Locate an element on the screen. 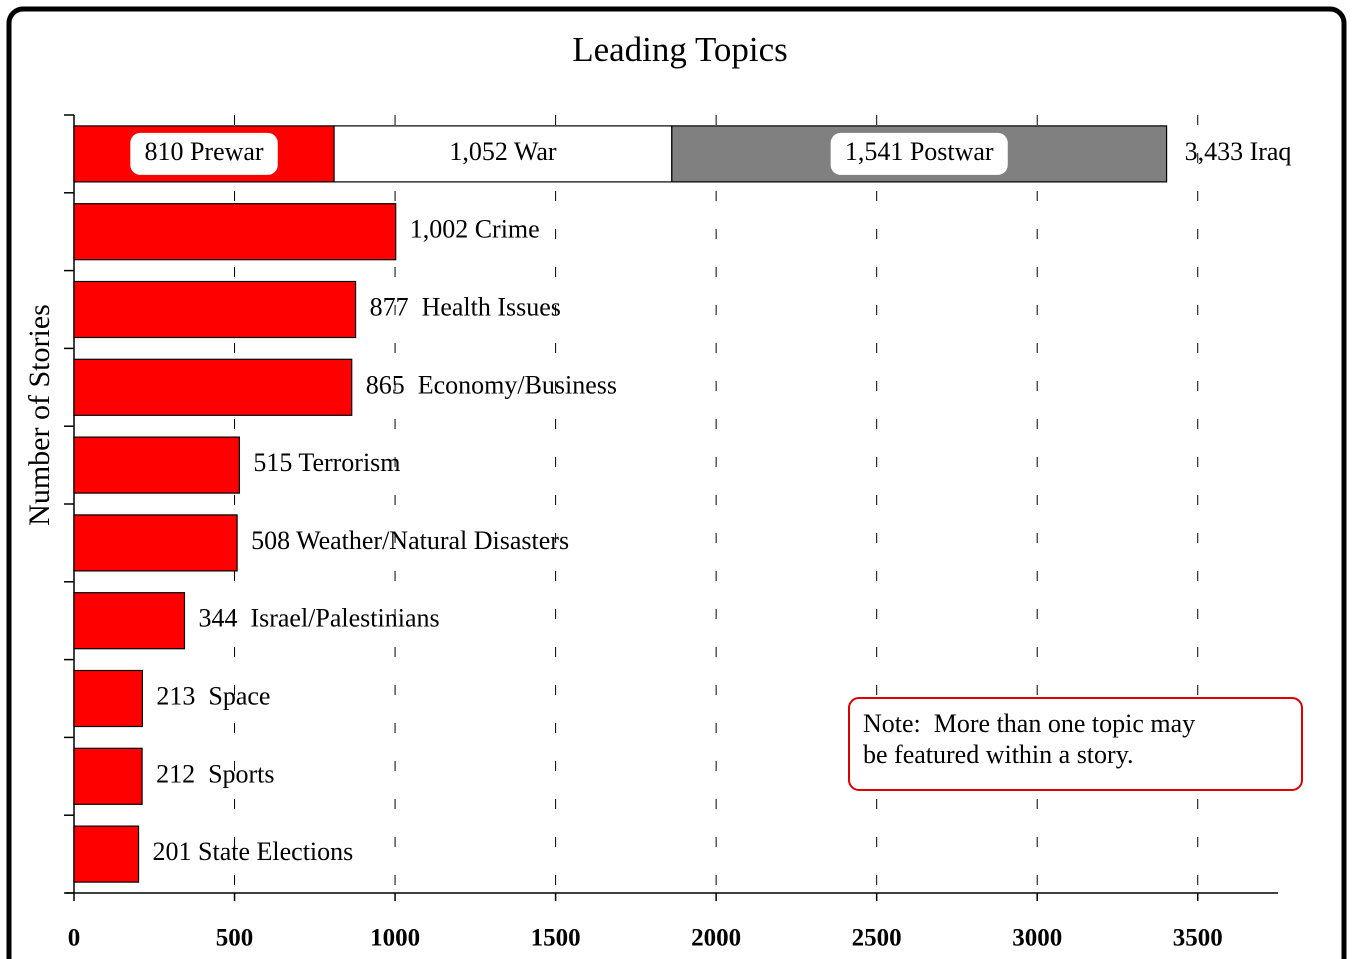 This screenshot has height=959, width=1353. note-box is located at coordinates (1075, 744).